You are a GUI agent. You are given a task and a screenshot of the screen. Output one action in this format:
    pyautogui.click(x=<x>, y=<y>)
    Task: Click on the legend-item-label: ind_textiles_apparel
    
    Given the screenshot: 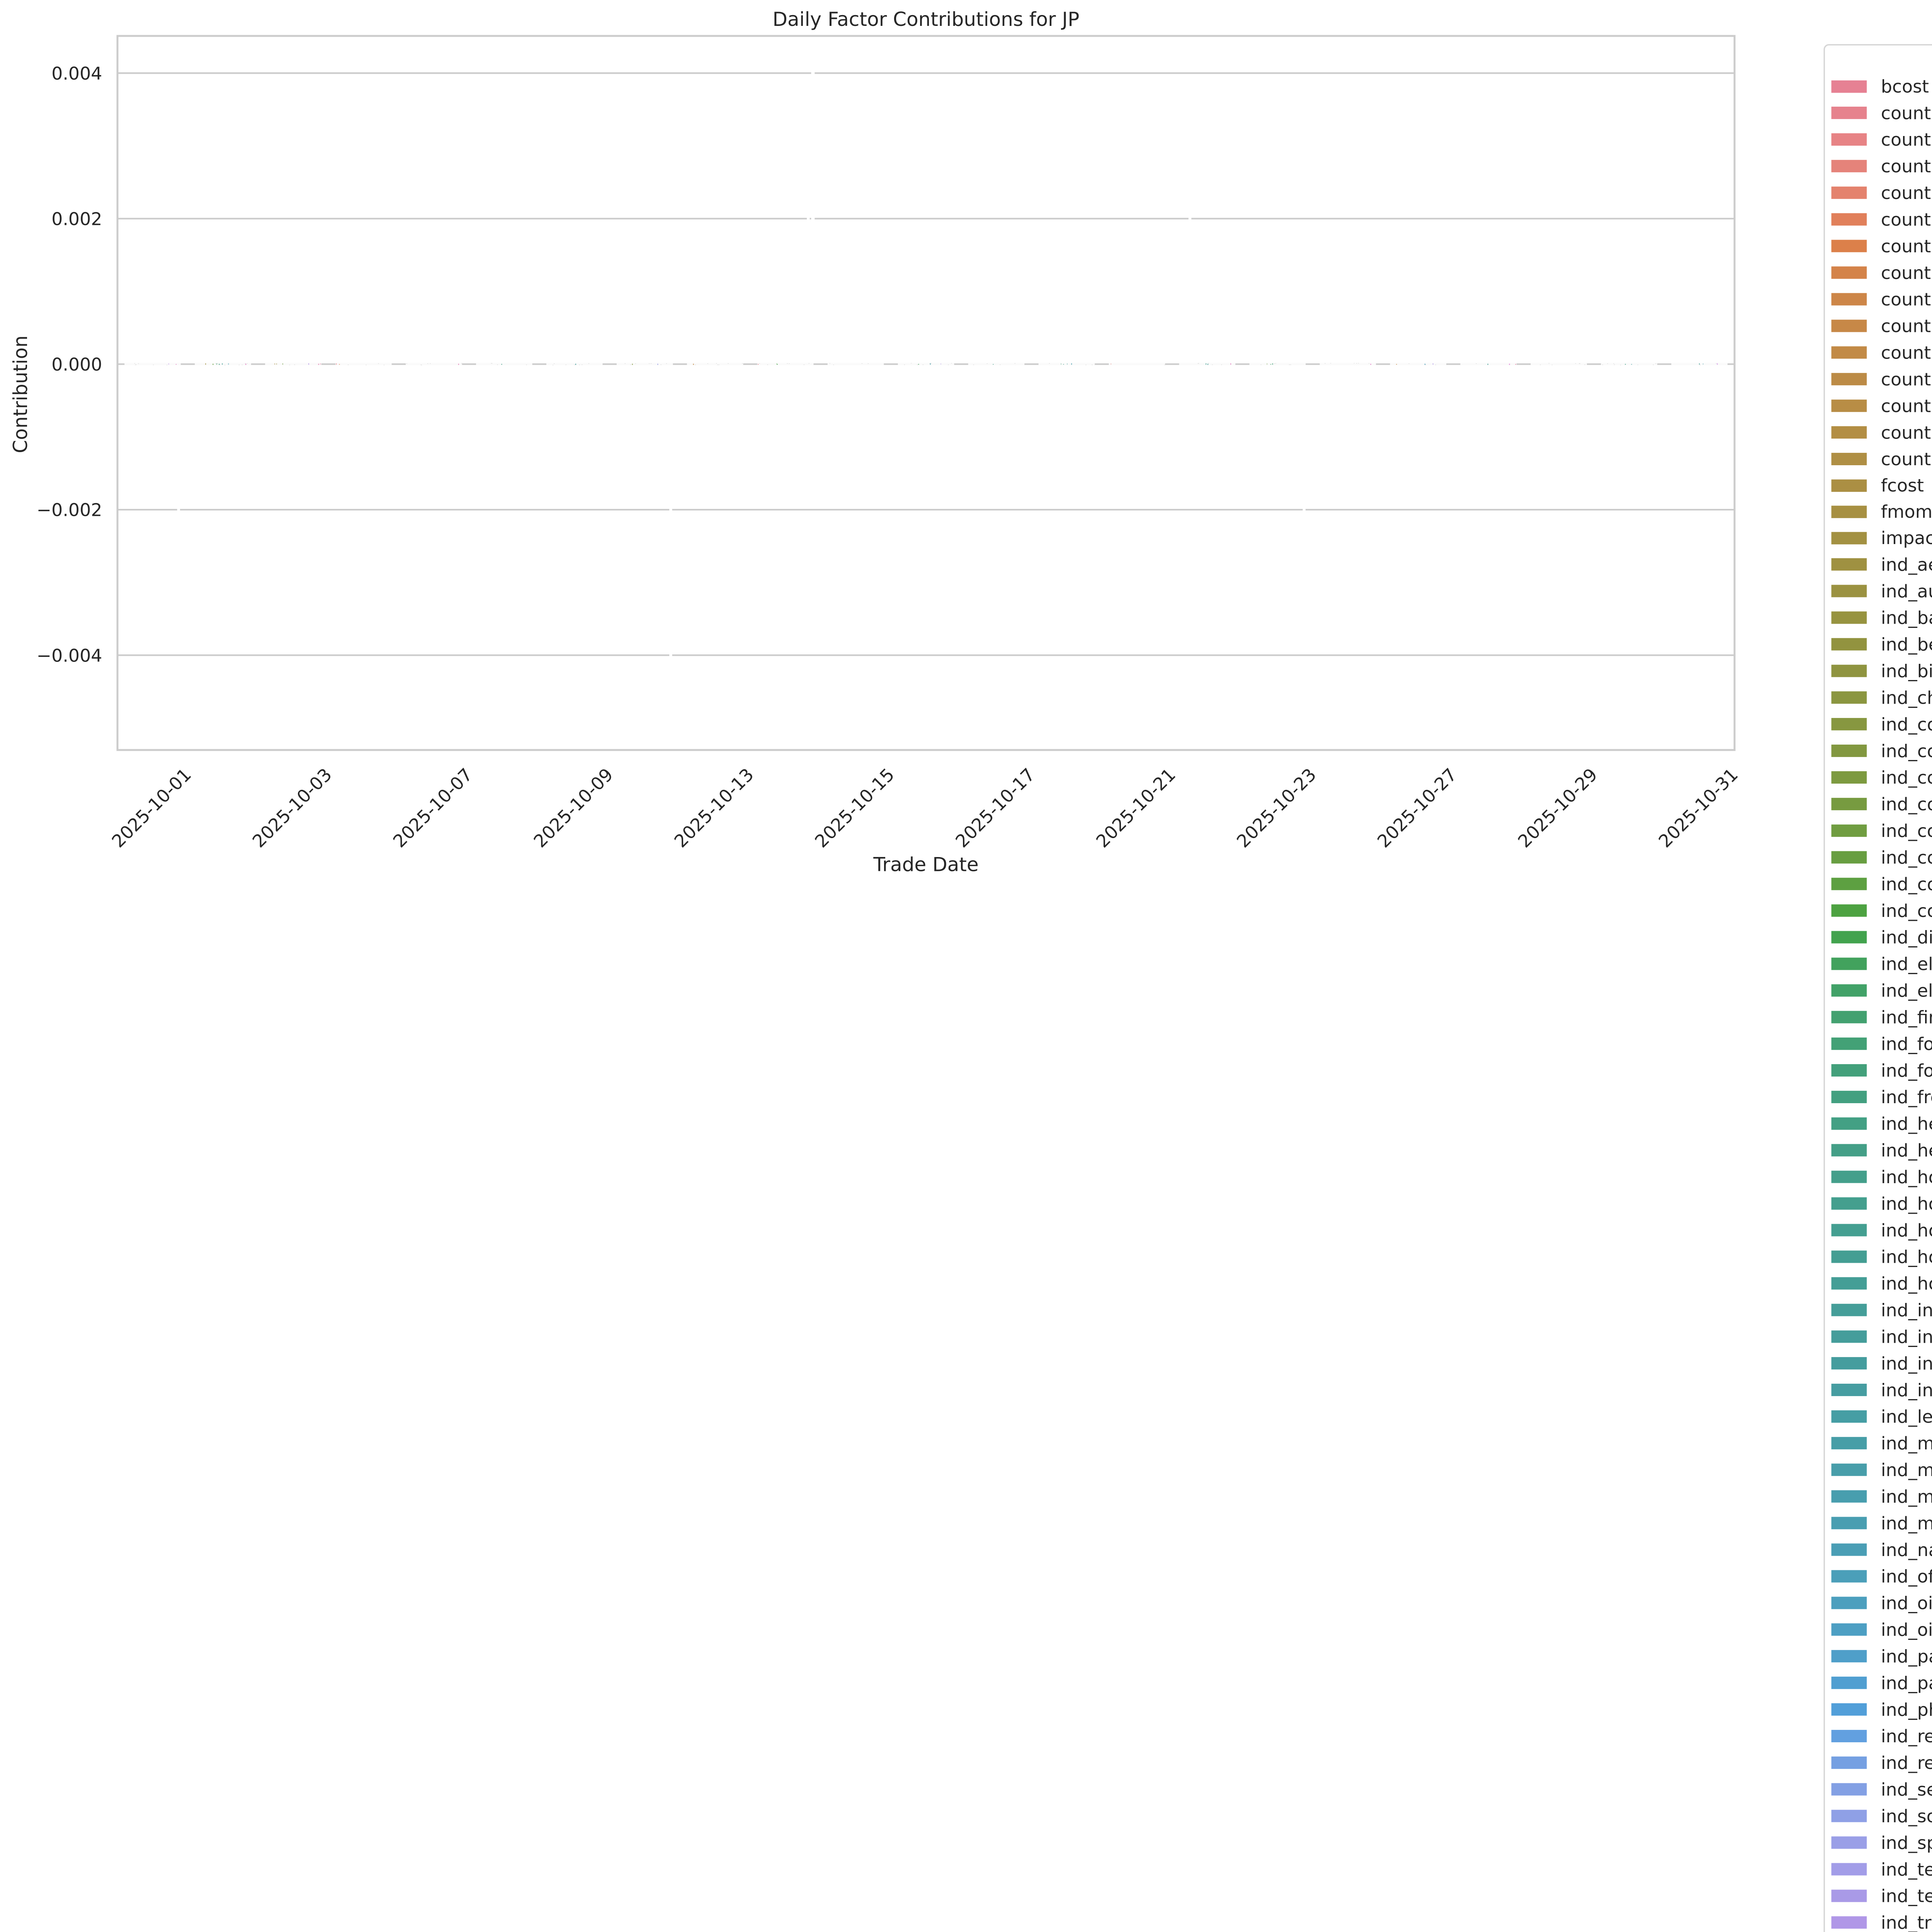 What is the action you would take?
    pyautogui.click(x=1907, y=1896)
    